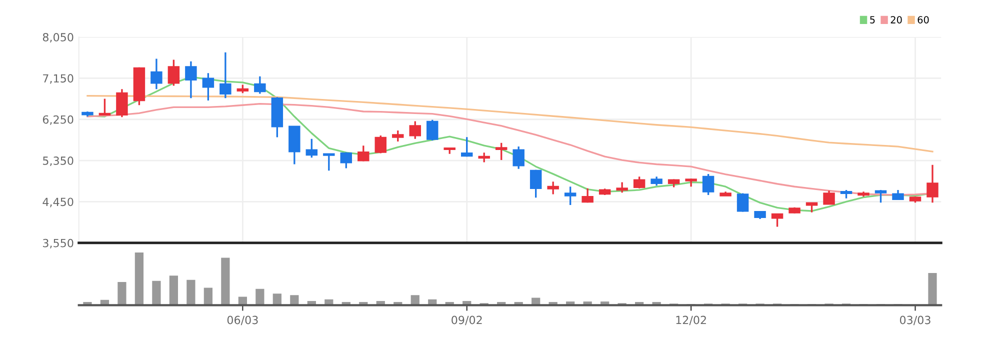  What do you see at coordinates (467, 321) in the screenshot?
I see `x-tick-label: 09/02` at bounding box center [467, 321].